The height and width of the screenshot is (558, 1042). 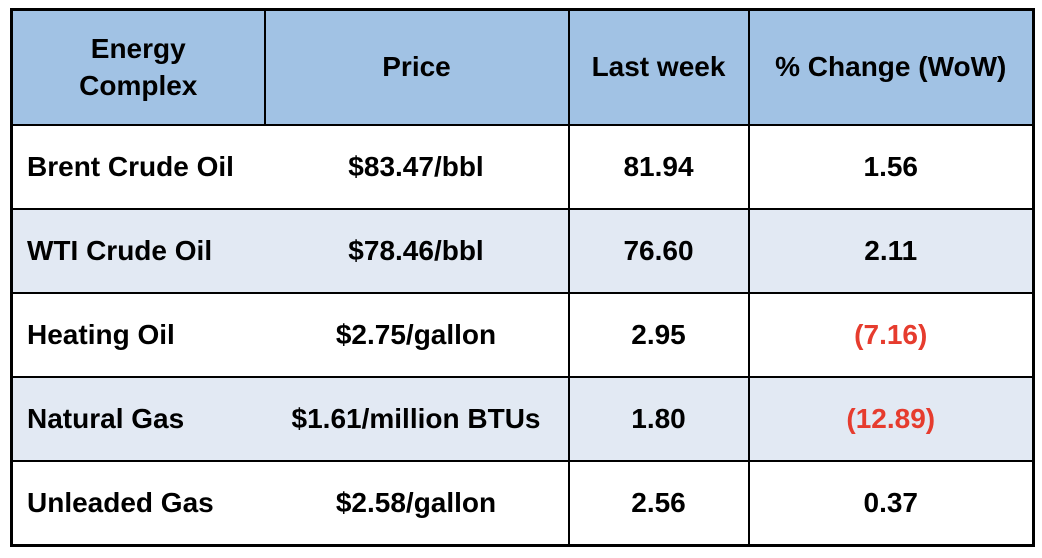 What do you see at coordinates (417, 503) in the screenshot?
I see `cell-price: $2.58/gallon` at bounding box center [417, 503].